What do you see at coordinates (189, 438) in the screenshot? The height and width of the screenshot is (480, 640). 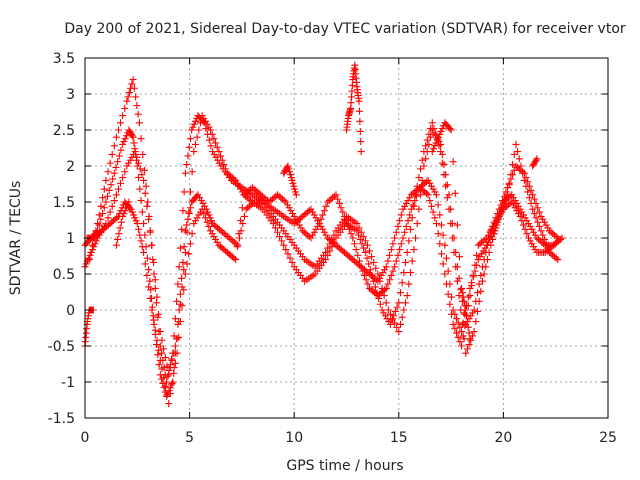 I see `x-tick-label: 5` at bounding box center [189, 438].